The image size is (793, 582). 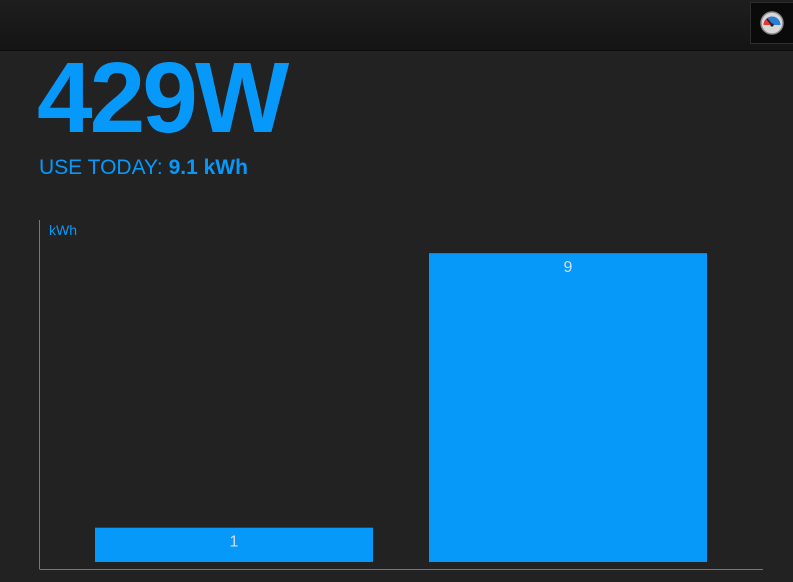 What do you see at coordinates (101, 167) in the screenshot?
I see `use-today-label: USE TODAY:` at bounding box center [101, 167].